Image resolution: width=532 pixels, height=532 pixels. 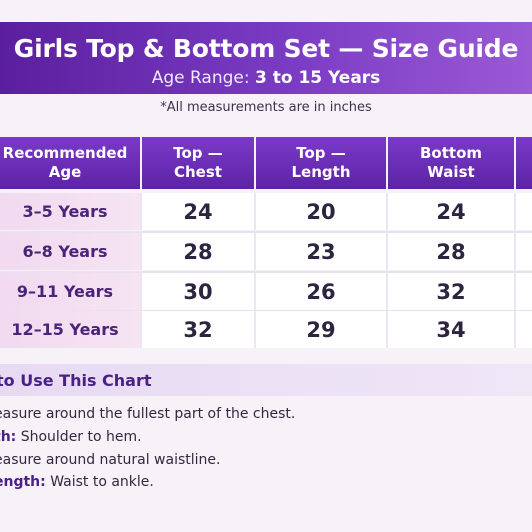 I want to click on chest-cell: 30, so click(x=197, y=291).